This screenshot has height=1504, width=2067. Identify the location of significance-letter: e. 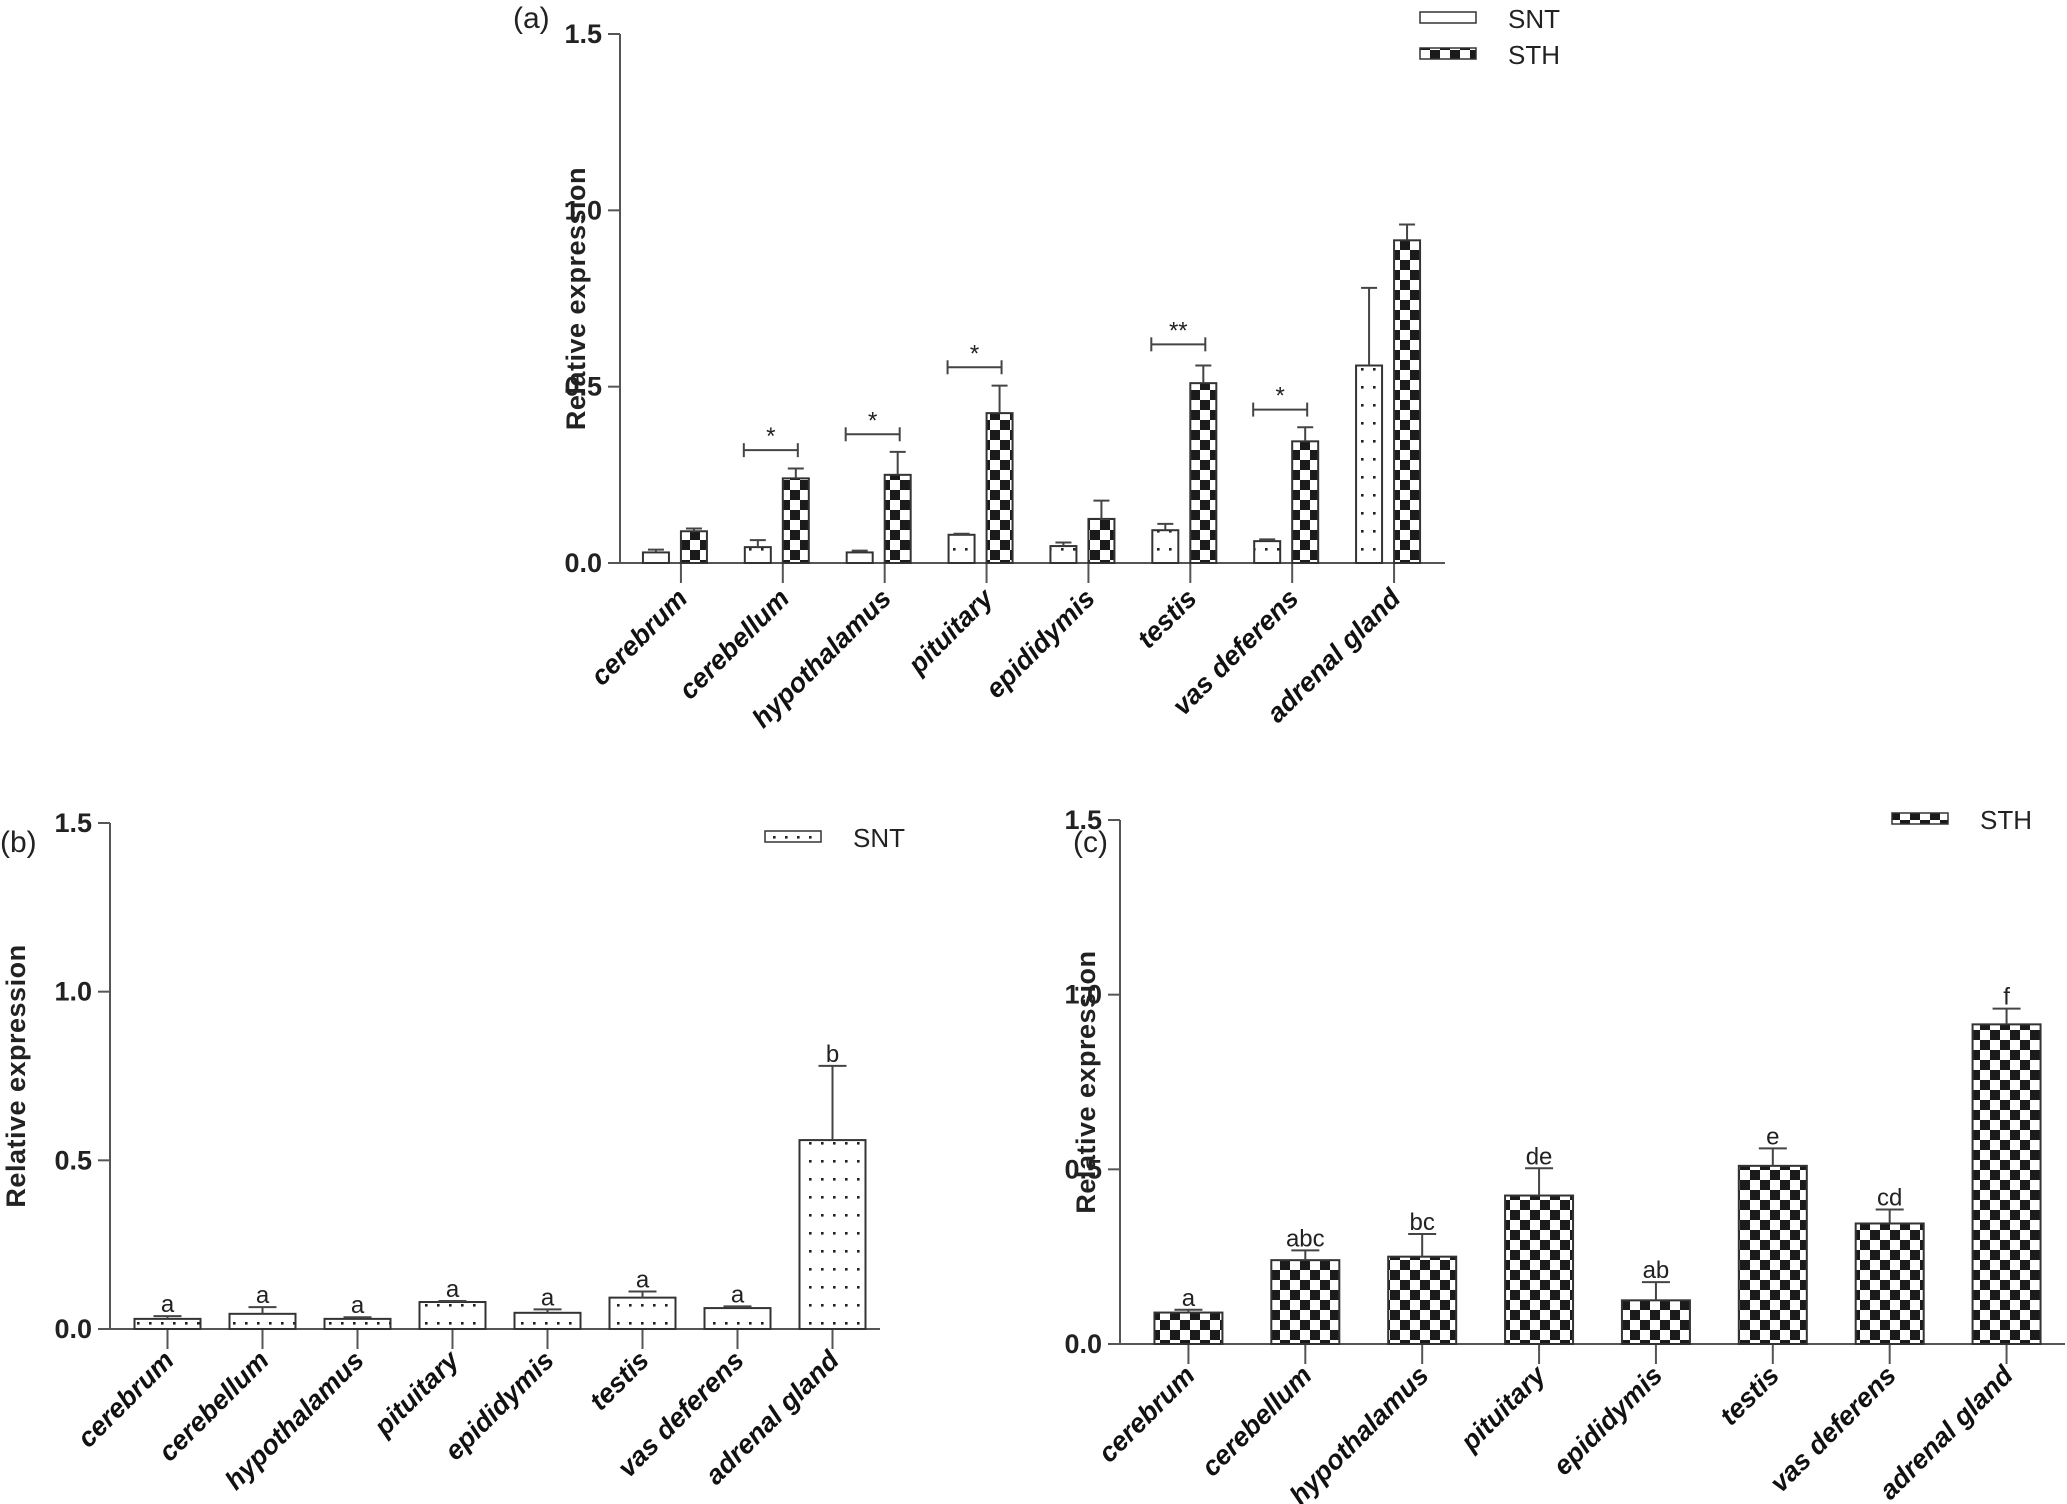
(1772, 1136).